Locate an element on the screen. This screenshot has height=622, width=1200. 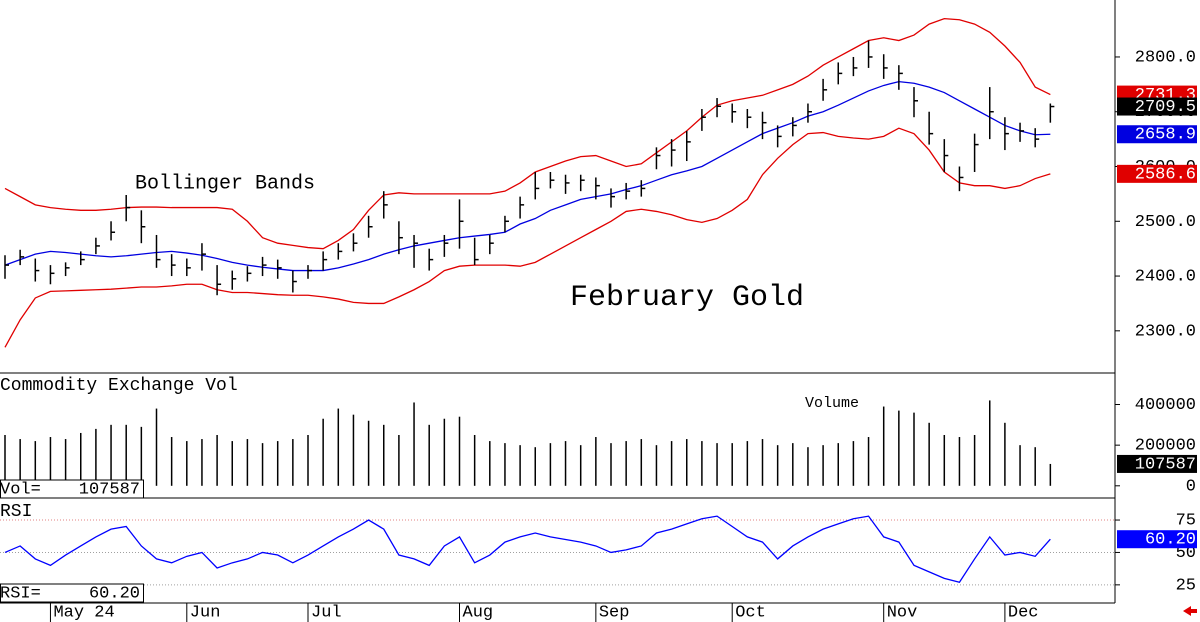
x-tick-label: Jul is located at coordinates (326, 612).